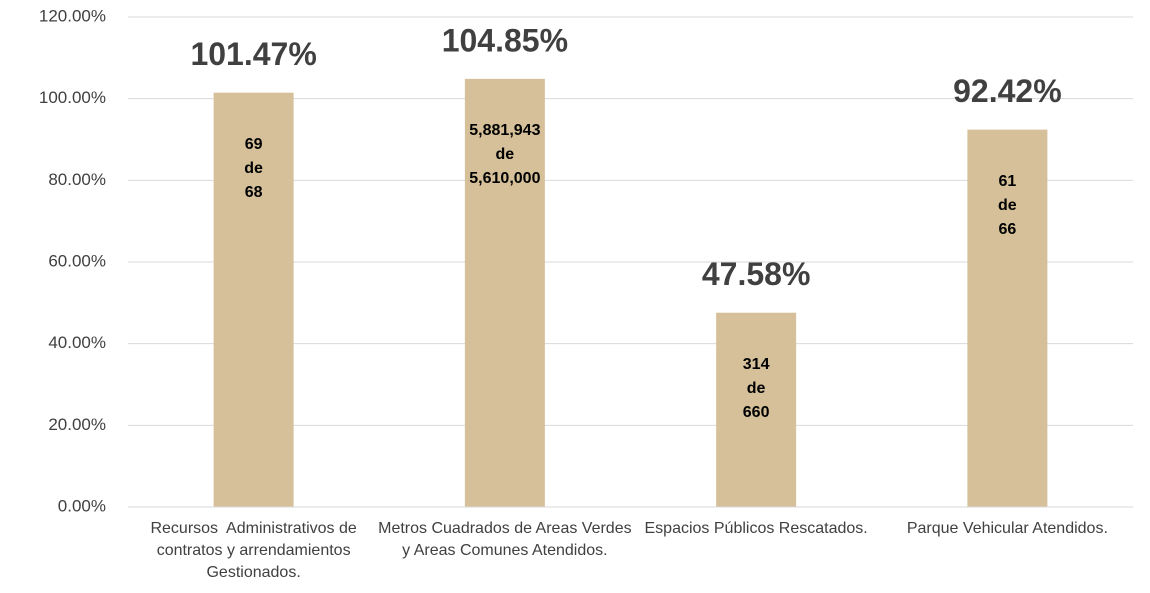 Image resolution: width=1150 pixels, height=593 pixels. What do you see at coordinates (1007, 181) in the screenshot?
I see `bar-note: 61` at bounding box center [1007, 181].